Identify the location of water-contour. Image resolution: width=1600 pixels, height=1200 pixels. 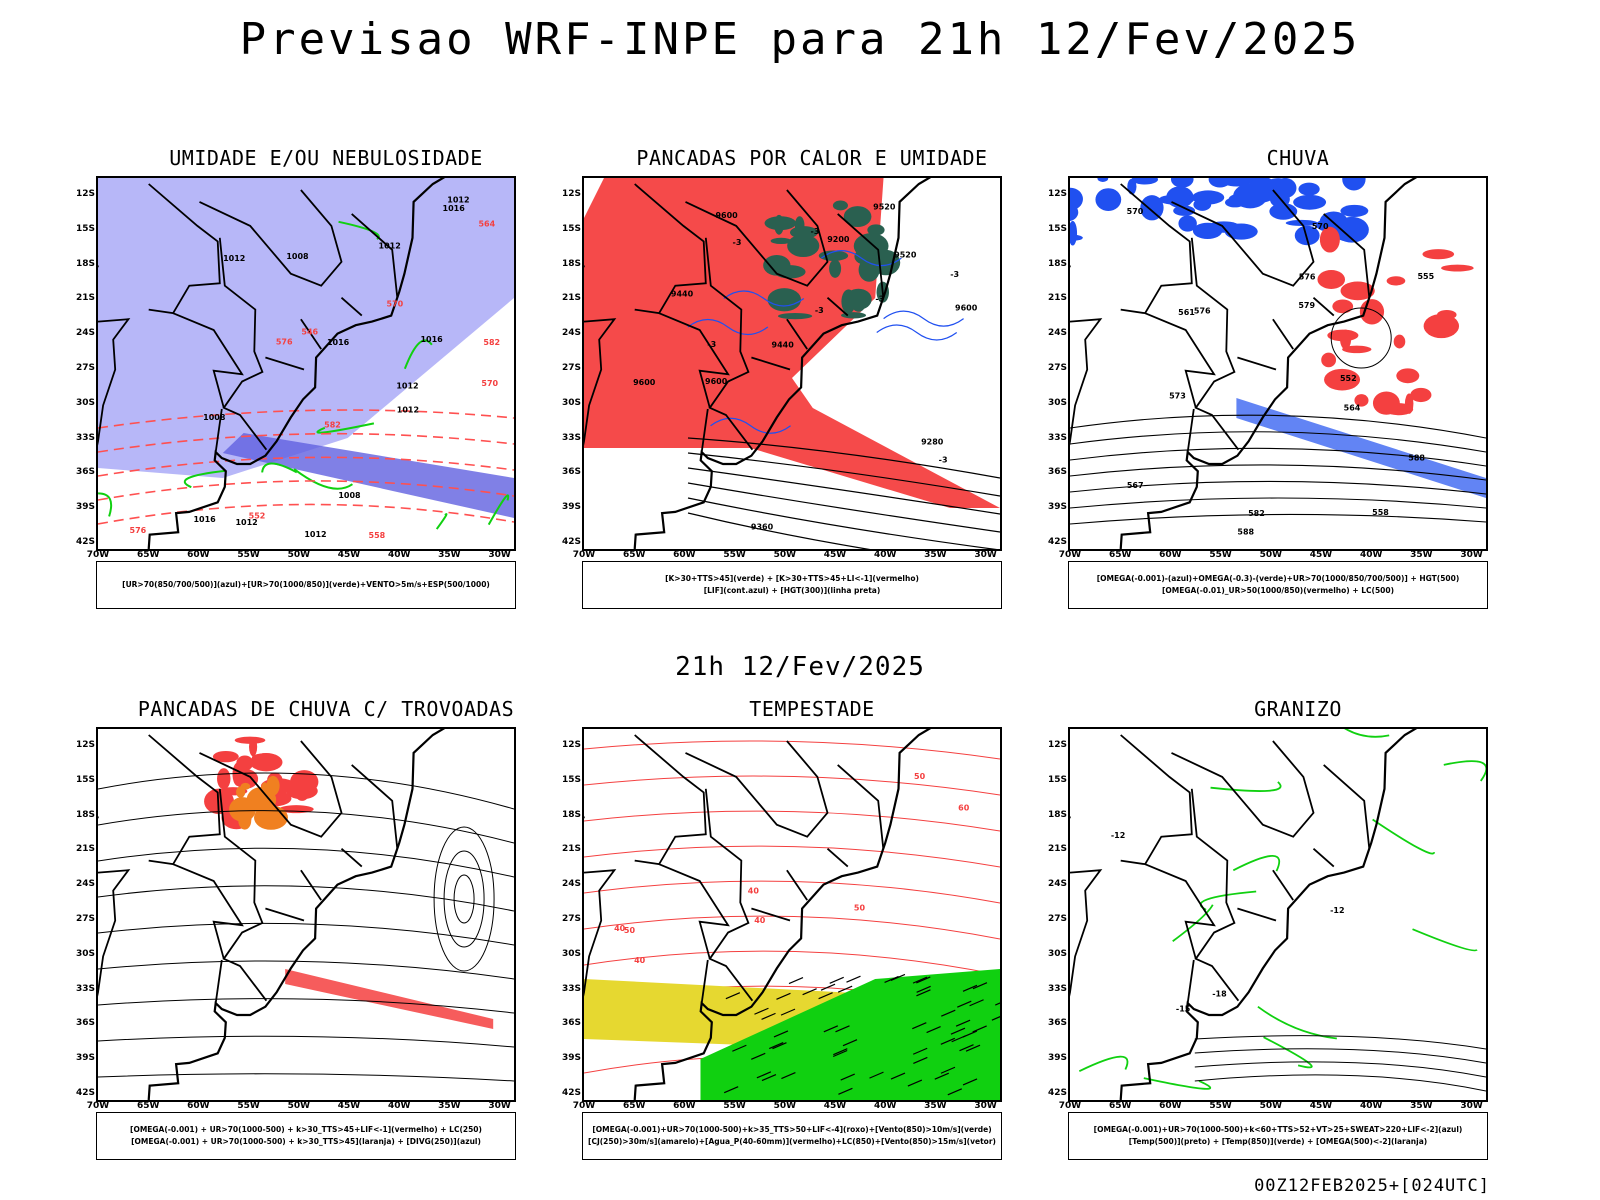
(792, 892).